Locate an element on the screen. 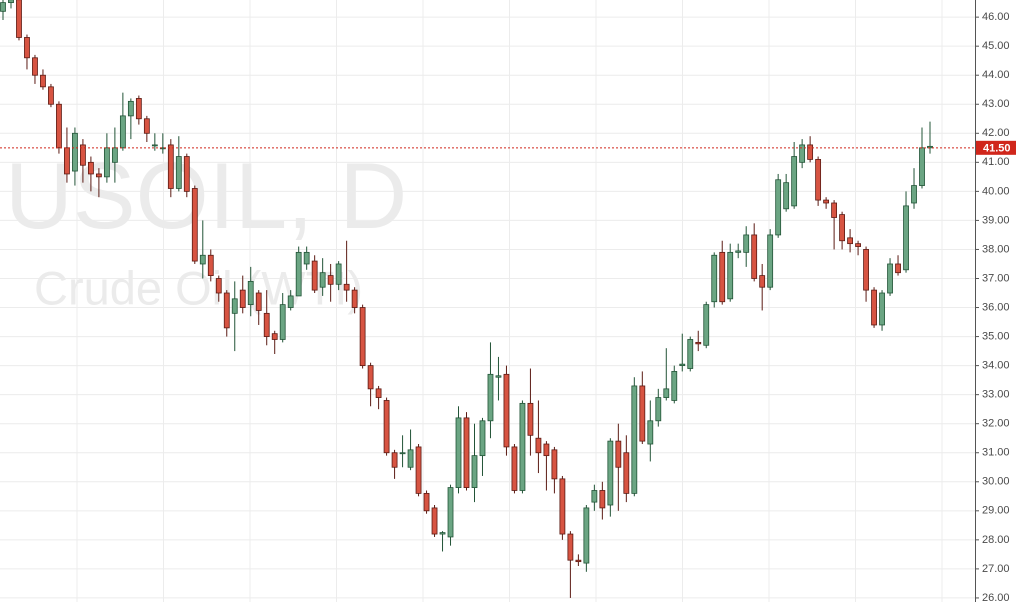  price-label: 41.50 is located at coordinates (997, 149).